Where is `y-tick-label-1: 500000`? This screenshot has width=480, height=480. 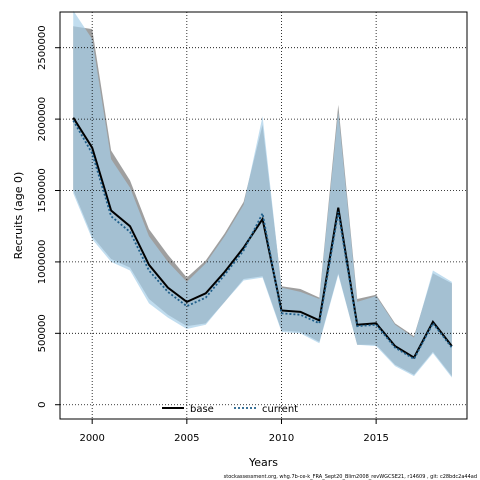 y-tick-label-1: 500000 is located at coordinates (42, 333).